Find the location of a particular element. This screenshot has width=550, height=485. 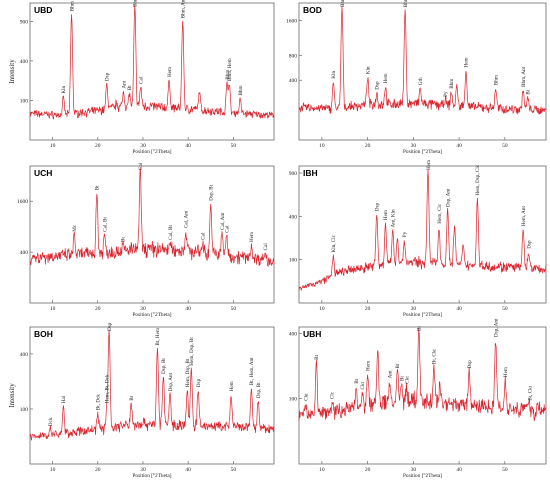

peak-phase-label: Cal, Ant is located at coordinates (187, 219).